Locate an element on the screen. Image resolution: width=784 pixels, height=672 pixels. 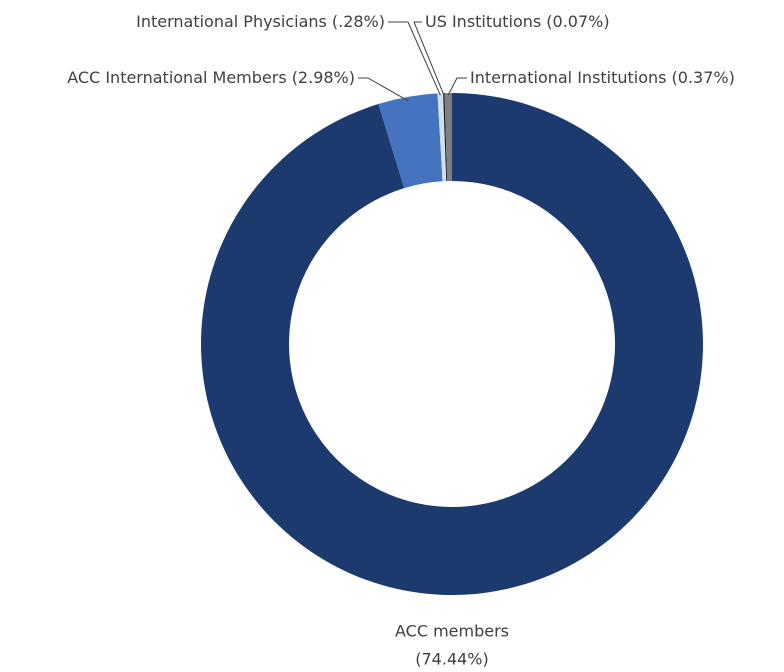
slice-label: International Institutions (0.37%) is located at coordinates (602, 77).